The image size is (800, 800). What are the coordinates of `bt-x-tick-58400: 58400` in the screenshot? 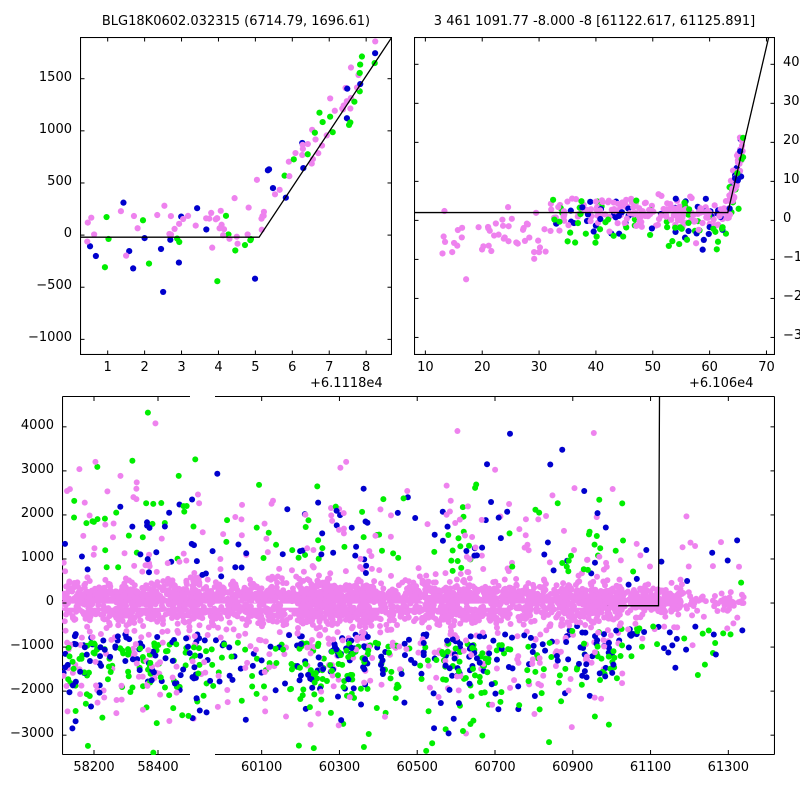 It's located at (158, 767).